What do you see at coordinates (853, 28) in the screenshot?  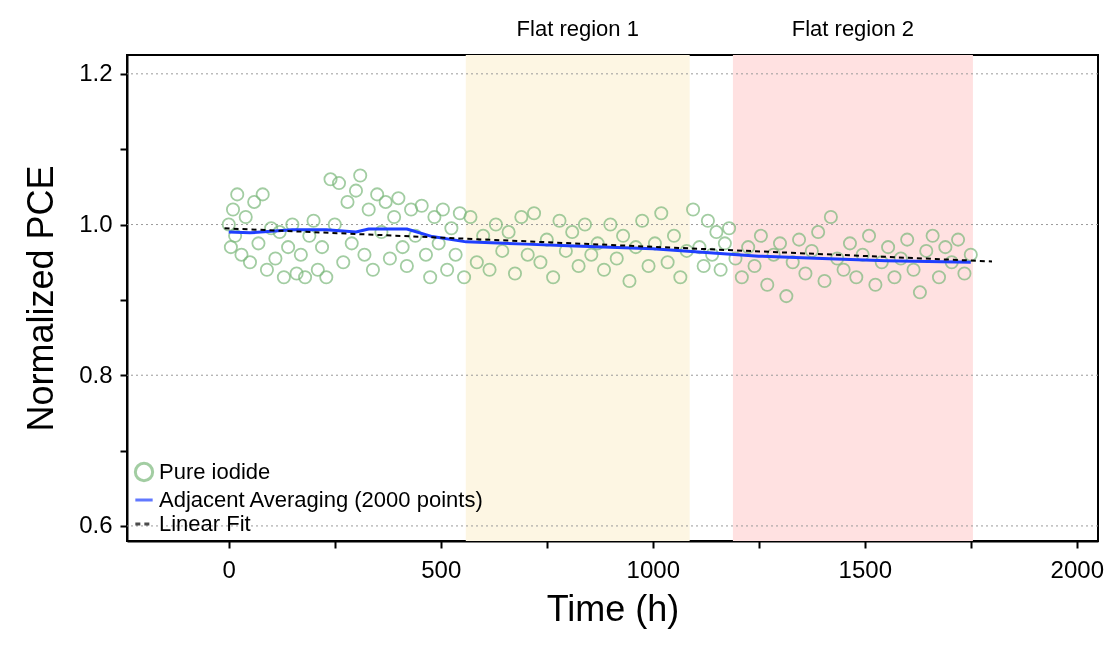 I see `band-label: Flat region 2` at bounding box center [853, 28].